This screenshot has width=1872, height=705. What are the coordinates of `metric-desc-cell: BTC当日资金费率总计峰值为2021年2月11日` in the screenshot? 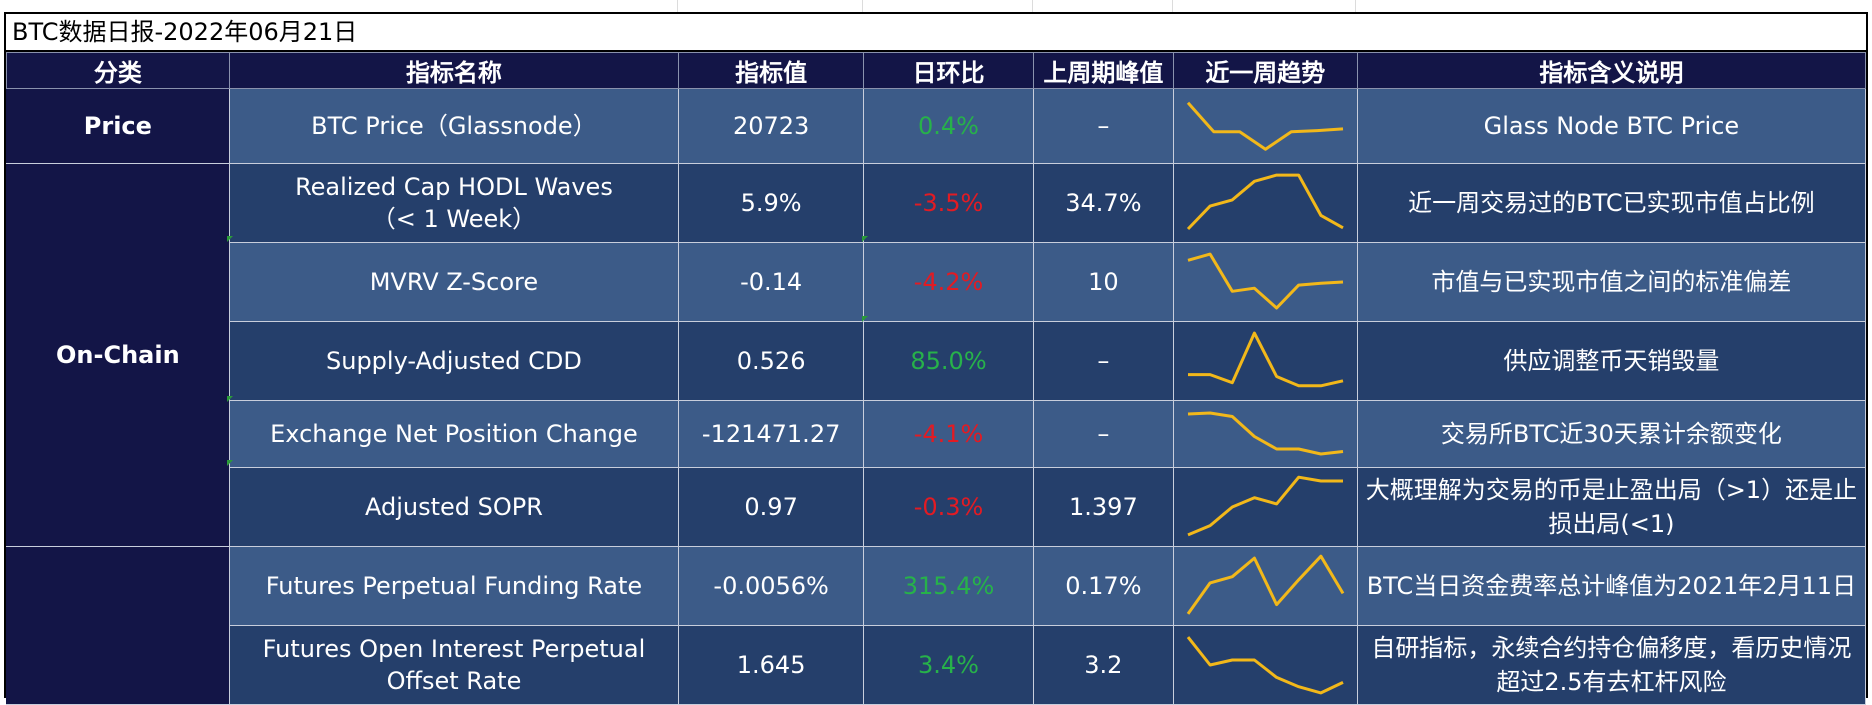 It's located at (1611, 586).